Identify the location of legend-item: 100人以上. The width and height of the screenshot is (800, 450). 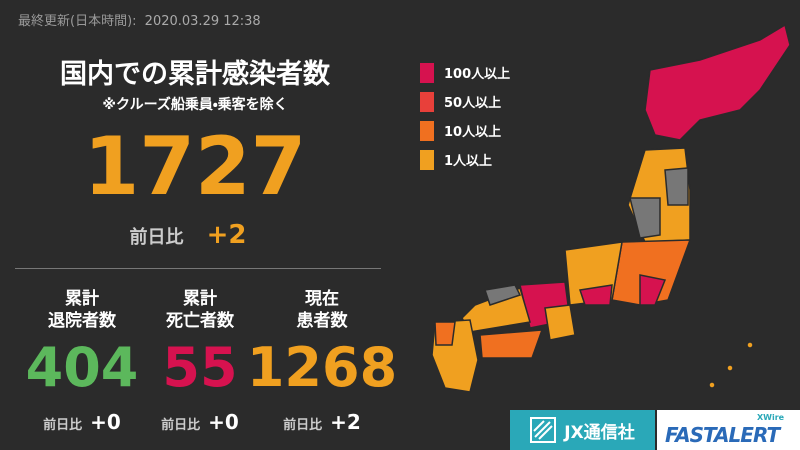
(465, 72).